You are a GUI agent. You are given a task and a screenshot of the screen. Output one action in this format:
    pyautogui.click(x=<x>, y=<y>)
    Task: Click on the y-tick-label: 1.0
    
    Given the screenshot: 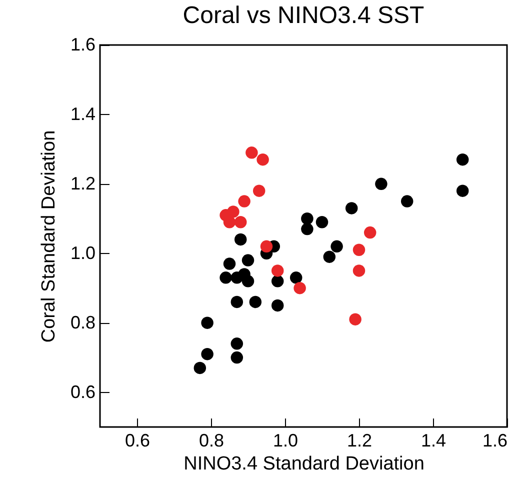 What is the action you would take?
    pyautogui.click(x=83, y=252)
    